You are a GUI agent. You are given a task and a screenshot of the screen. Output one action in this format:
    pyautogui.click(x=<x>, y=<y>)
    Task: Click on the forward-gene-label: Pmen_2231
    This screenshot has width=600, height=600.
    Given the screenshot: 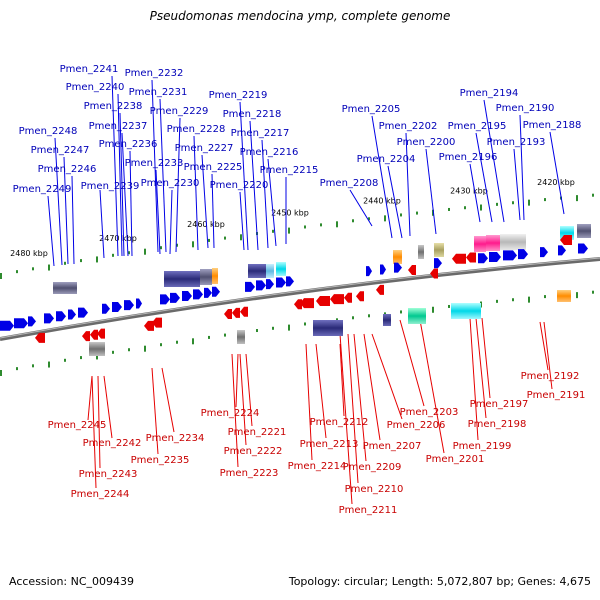 What is the action you would take?
    pyautogui.click(x=158, y=92)
    